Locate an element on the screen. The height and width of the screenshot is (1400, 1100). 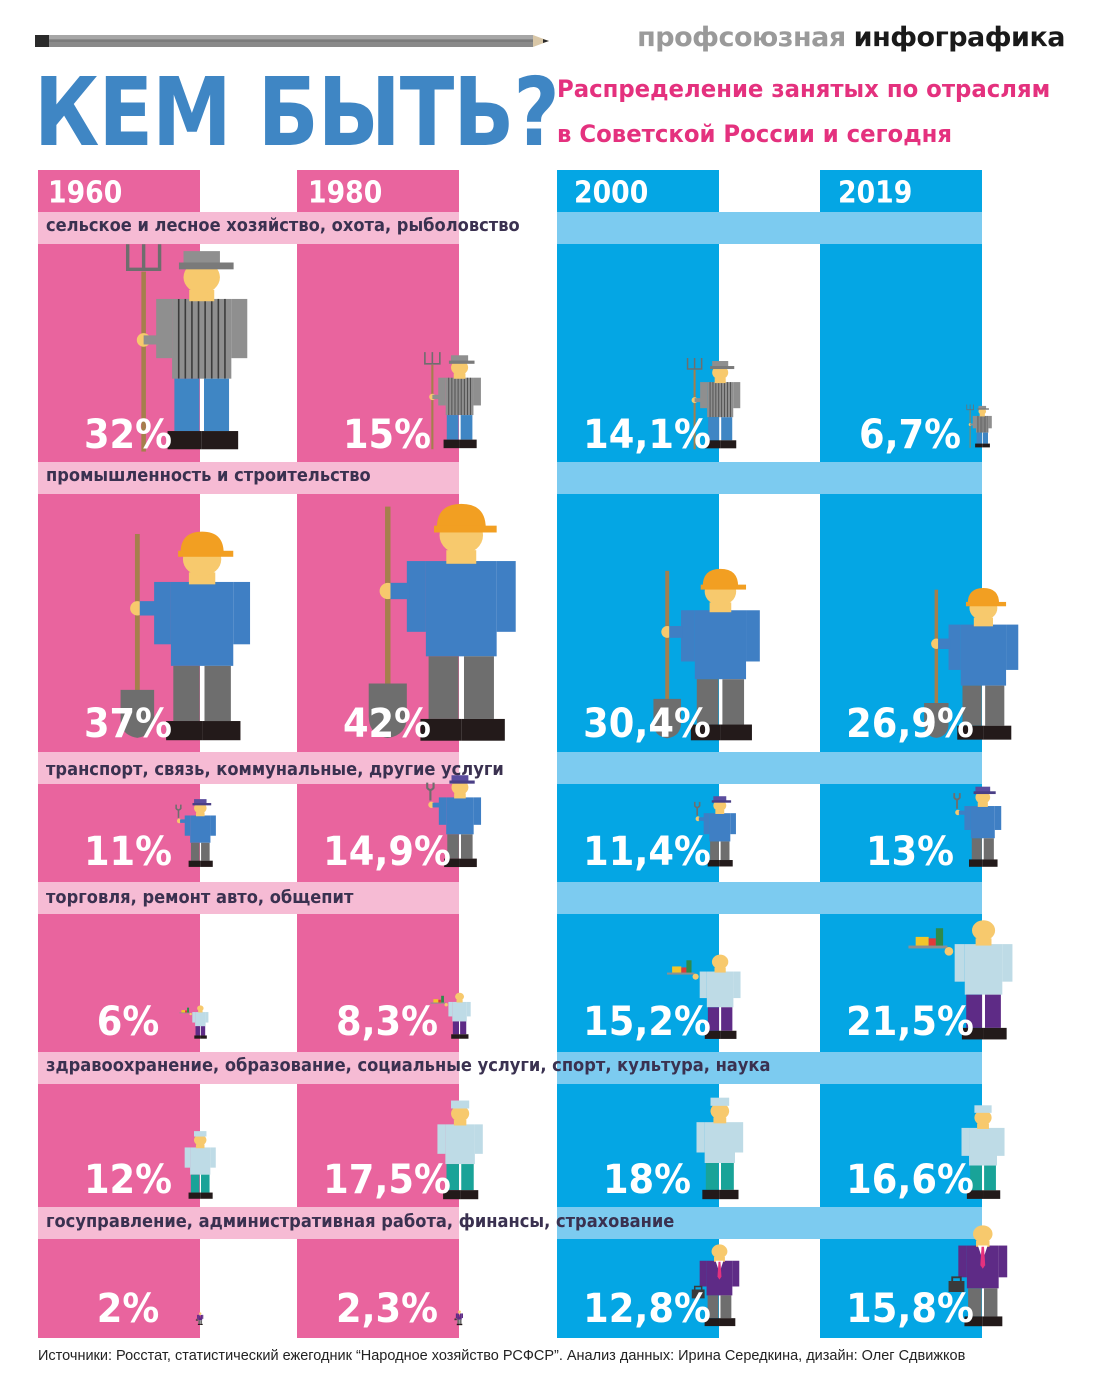
sector-label: торговля, ремонт авто, общепит is located at coordinates (200, 898).